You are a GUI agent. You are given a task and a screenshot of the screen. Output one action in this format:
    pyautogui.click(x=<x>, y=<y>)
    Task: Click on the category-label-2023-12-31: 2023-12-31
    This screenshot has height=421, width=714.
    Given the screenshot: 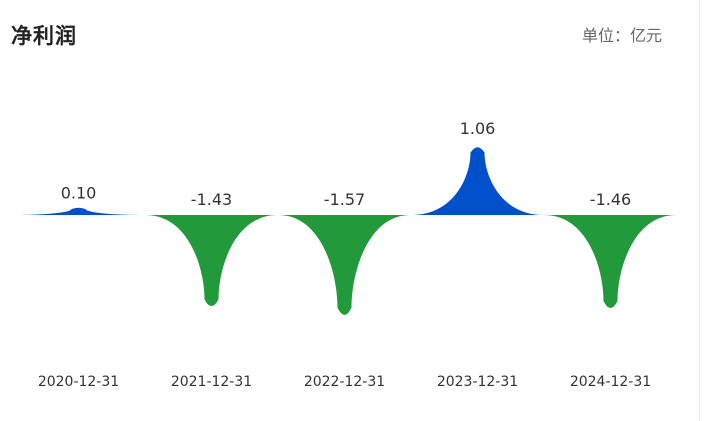 What is the action you would take?
    pyautogui.click(x=477, y=382)
    